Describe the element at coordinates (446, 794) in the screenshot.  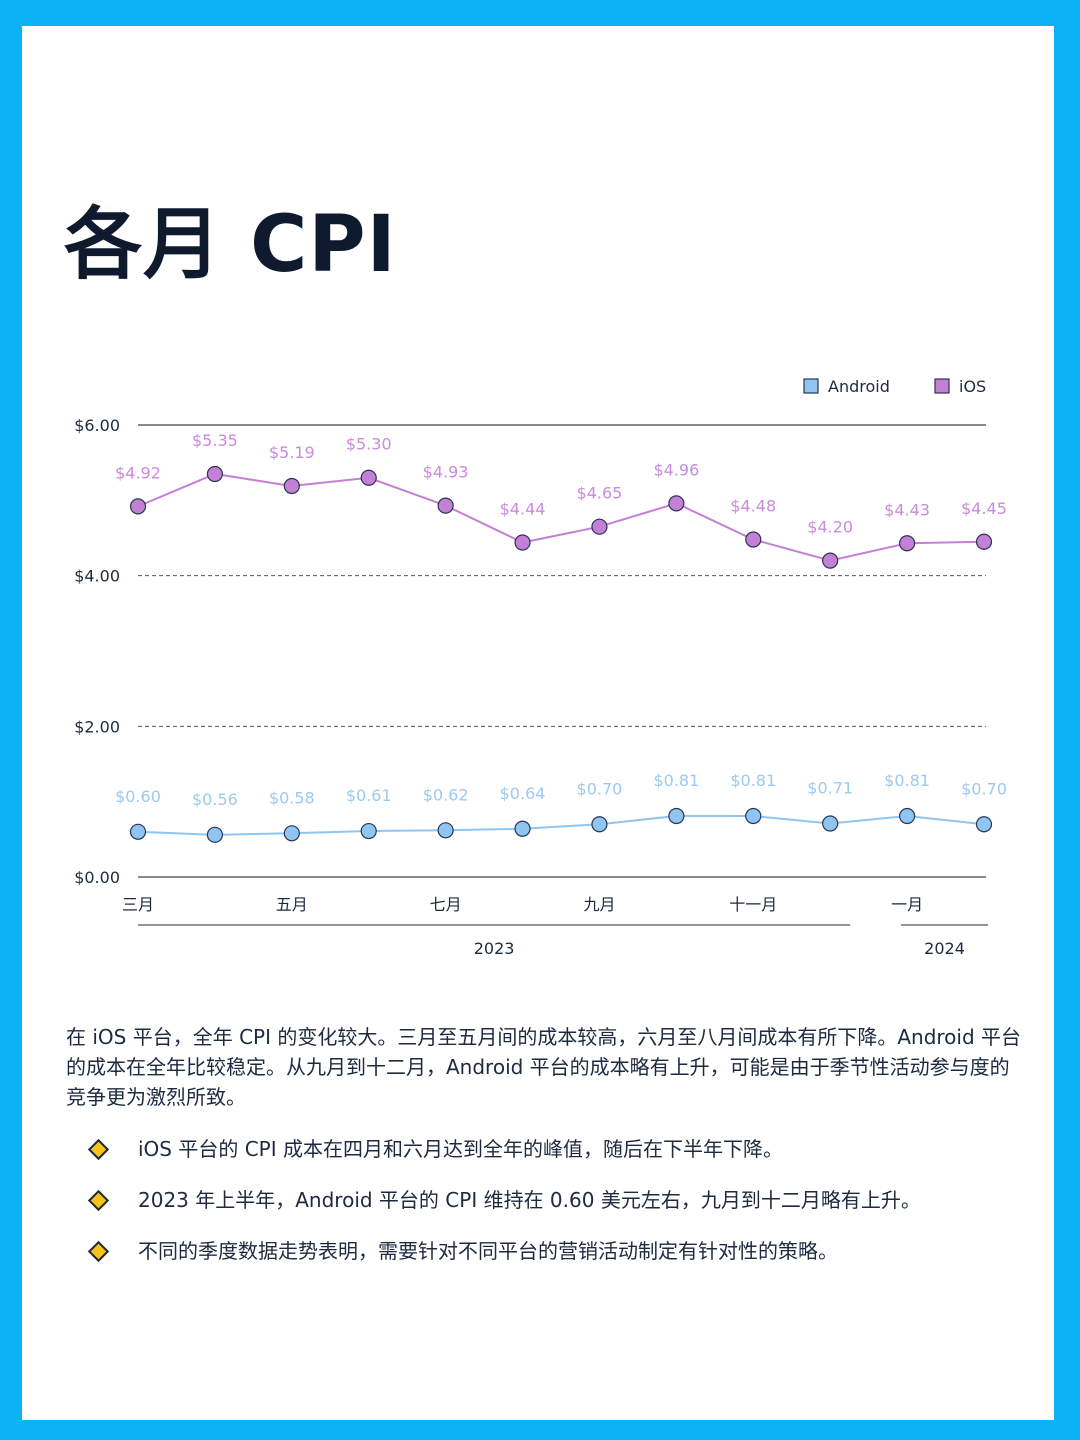
I see `android-data-label: $0.62` at that location.